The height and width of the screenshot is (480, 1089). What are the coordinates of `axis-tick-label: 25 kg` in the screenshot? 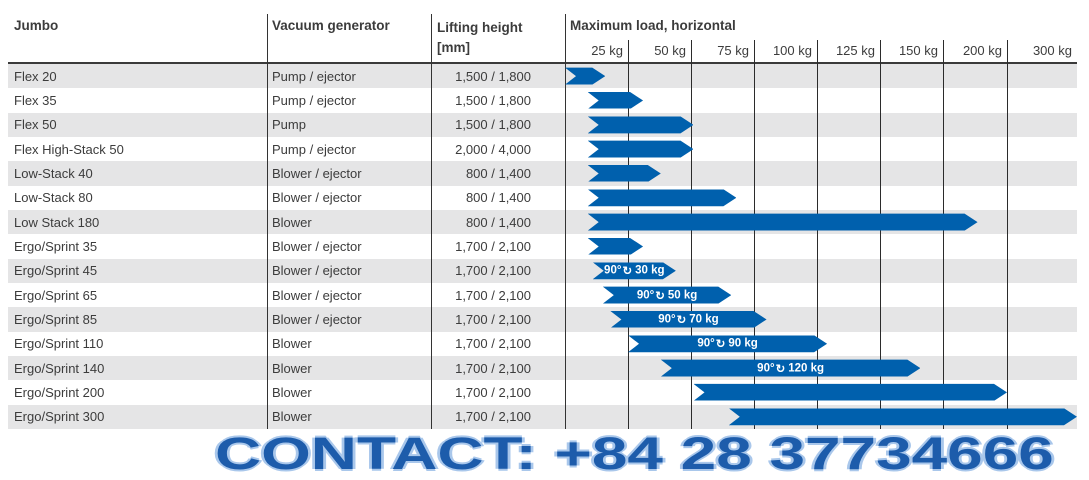 It's located at (607, 50).